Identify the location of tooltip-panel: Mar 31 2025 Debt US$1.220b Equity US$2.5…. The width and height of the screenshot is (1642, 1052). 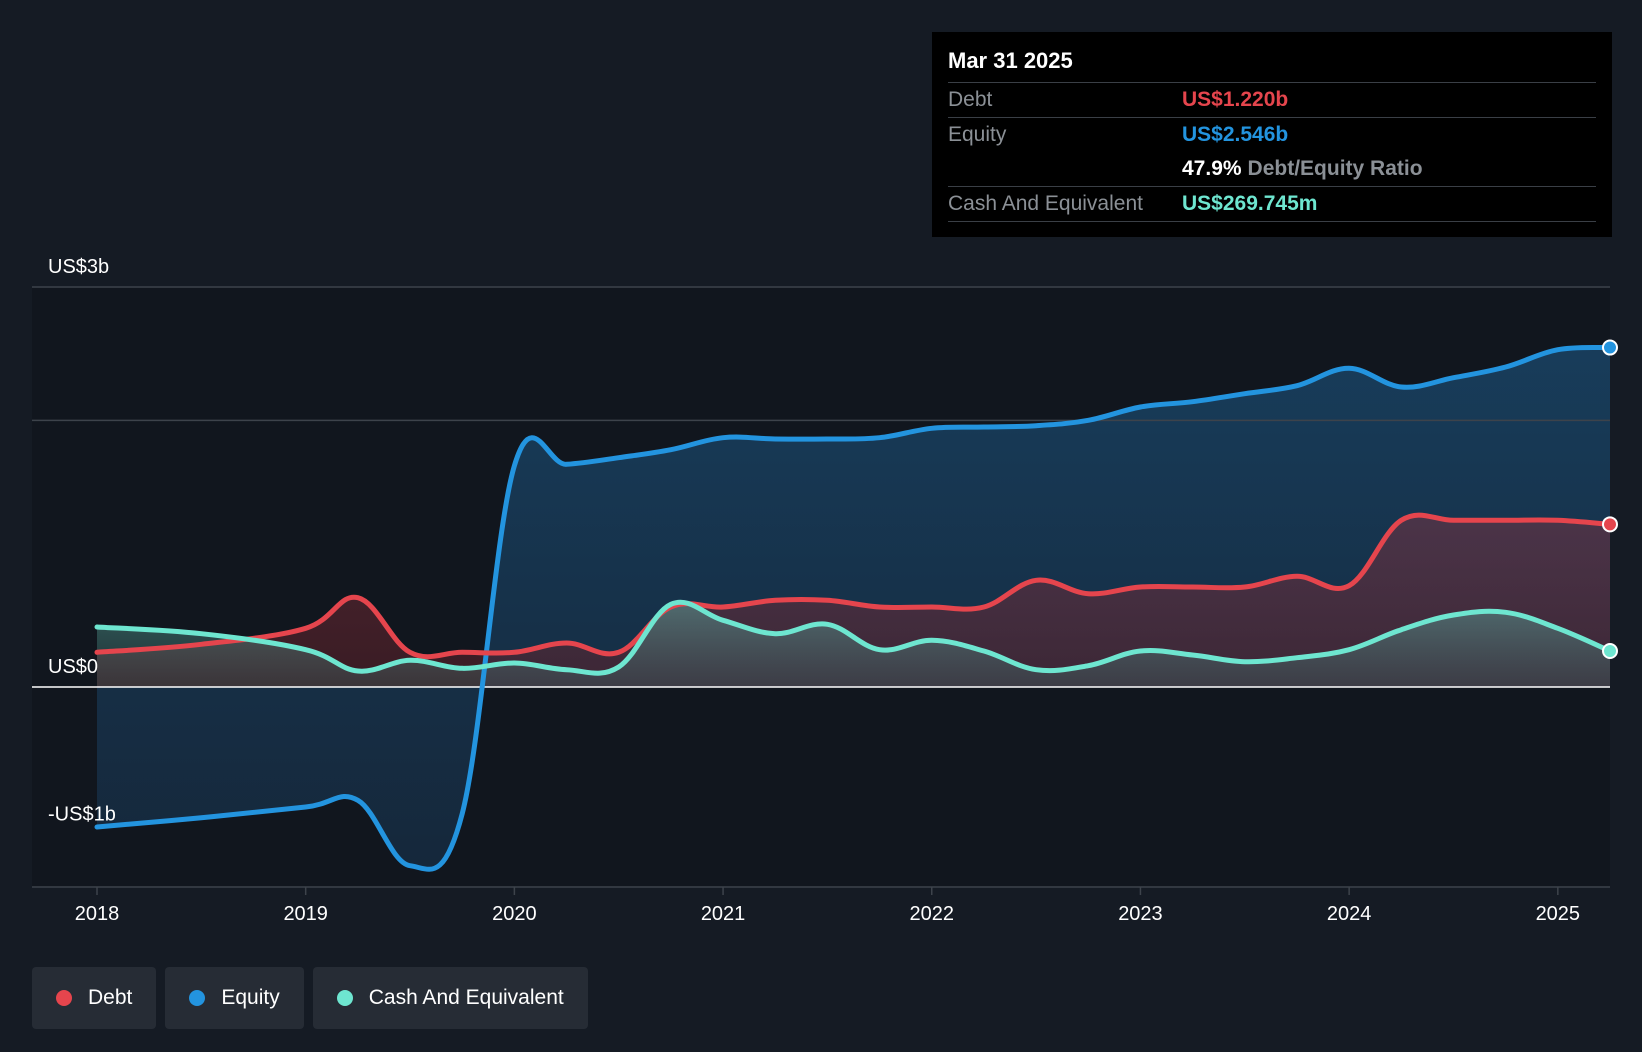
(1272, 134).